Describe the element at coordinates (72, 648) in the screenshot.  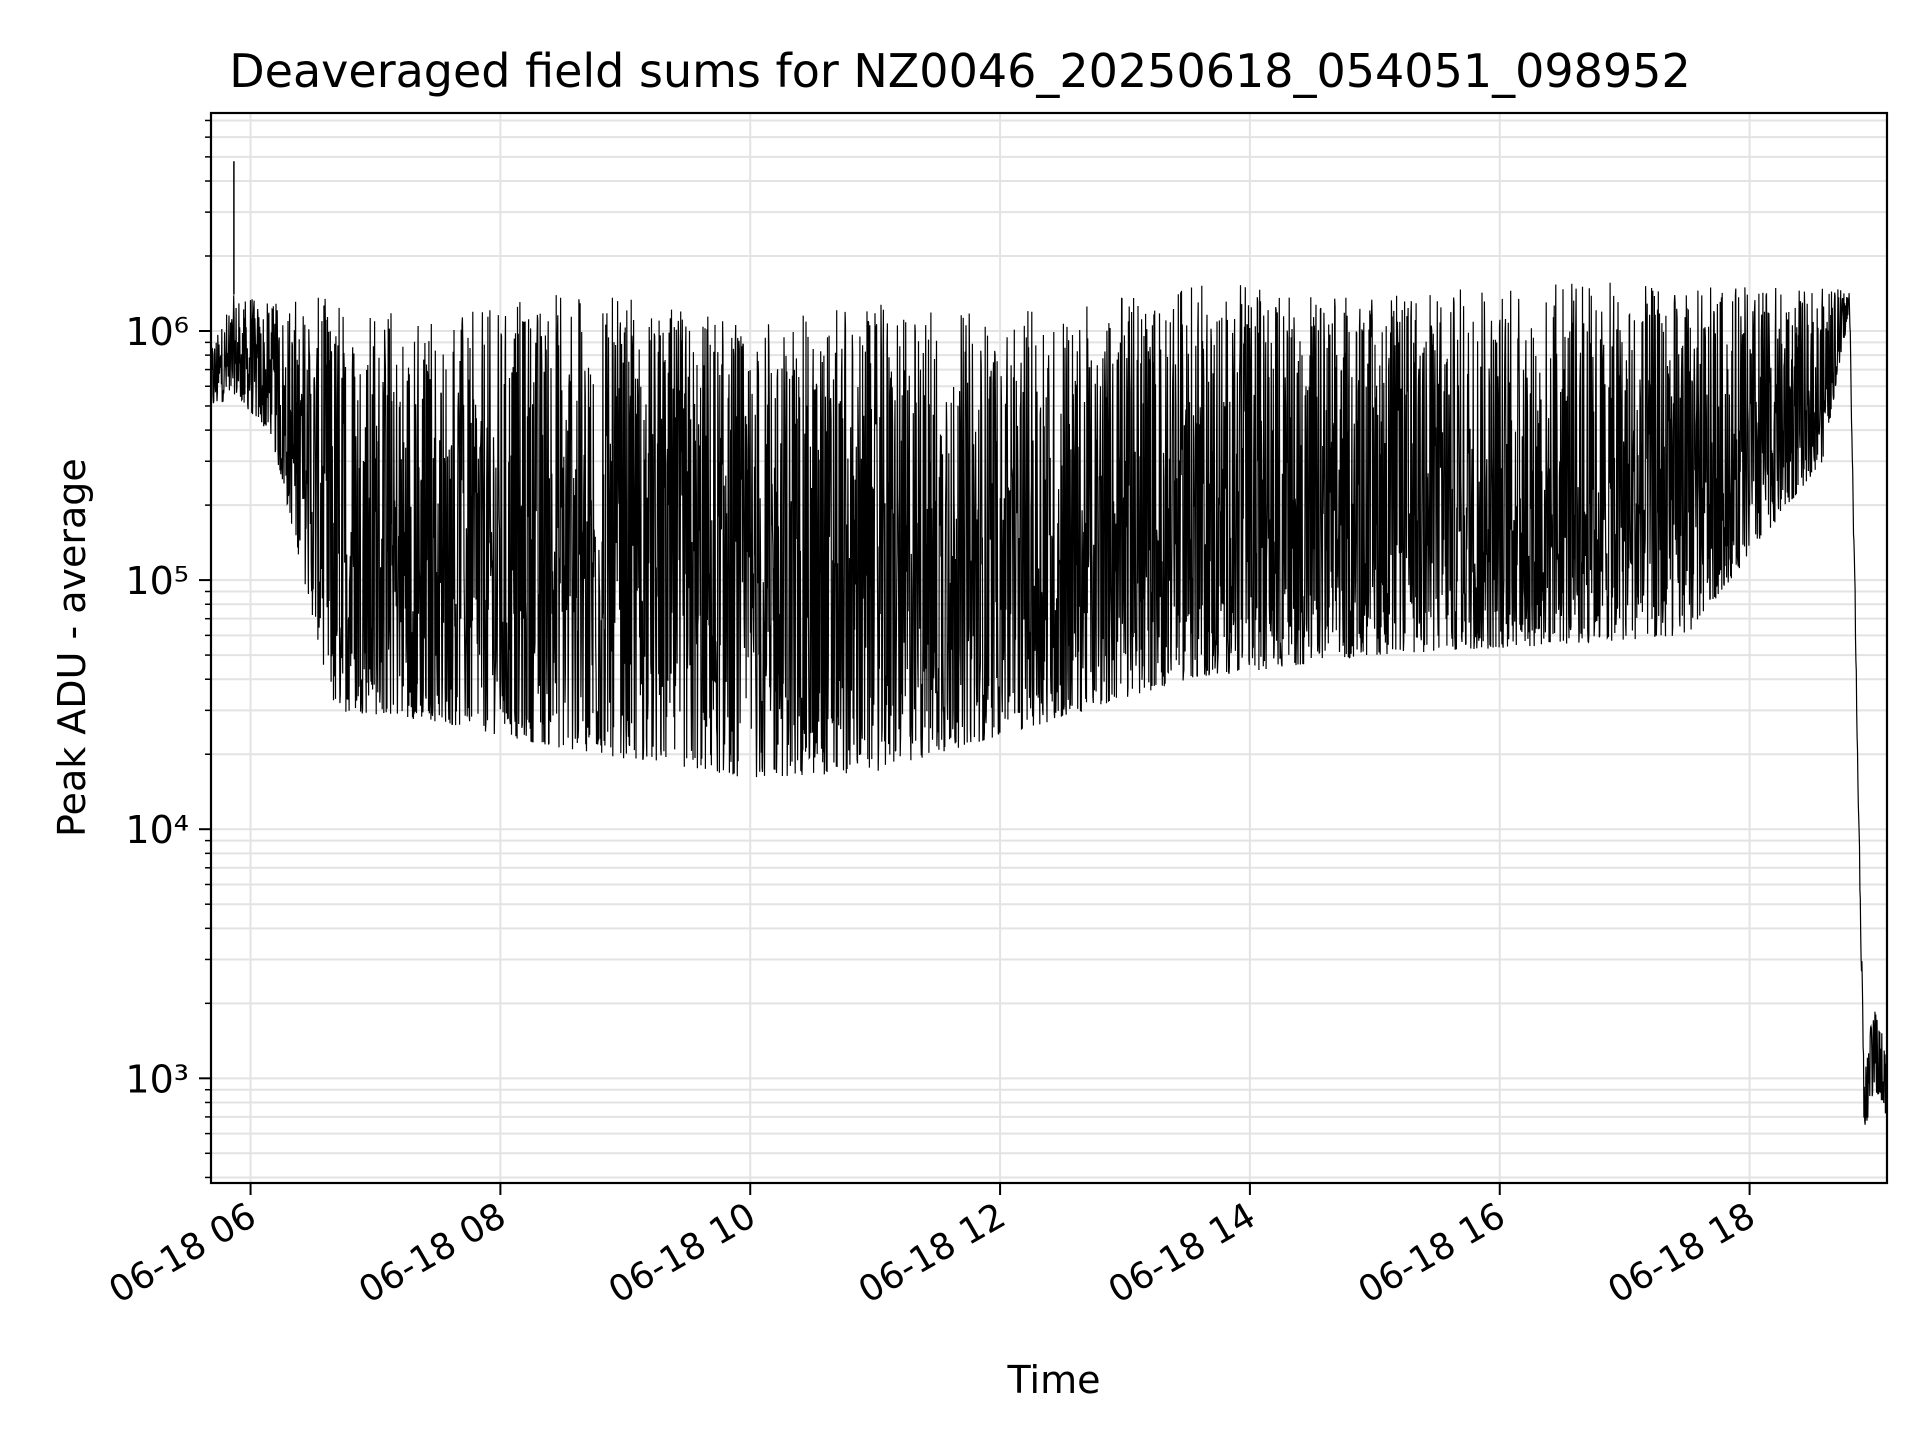
I see `y-axis-label: Peak ADU - average` at that location.